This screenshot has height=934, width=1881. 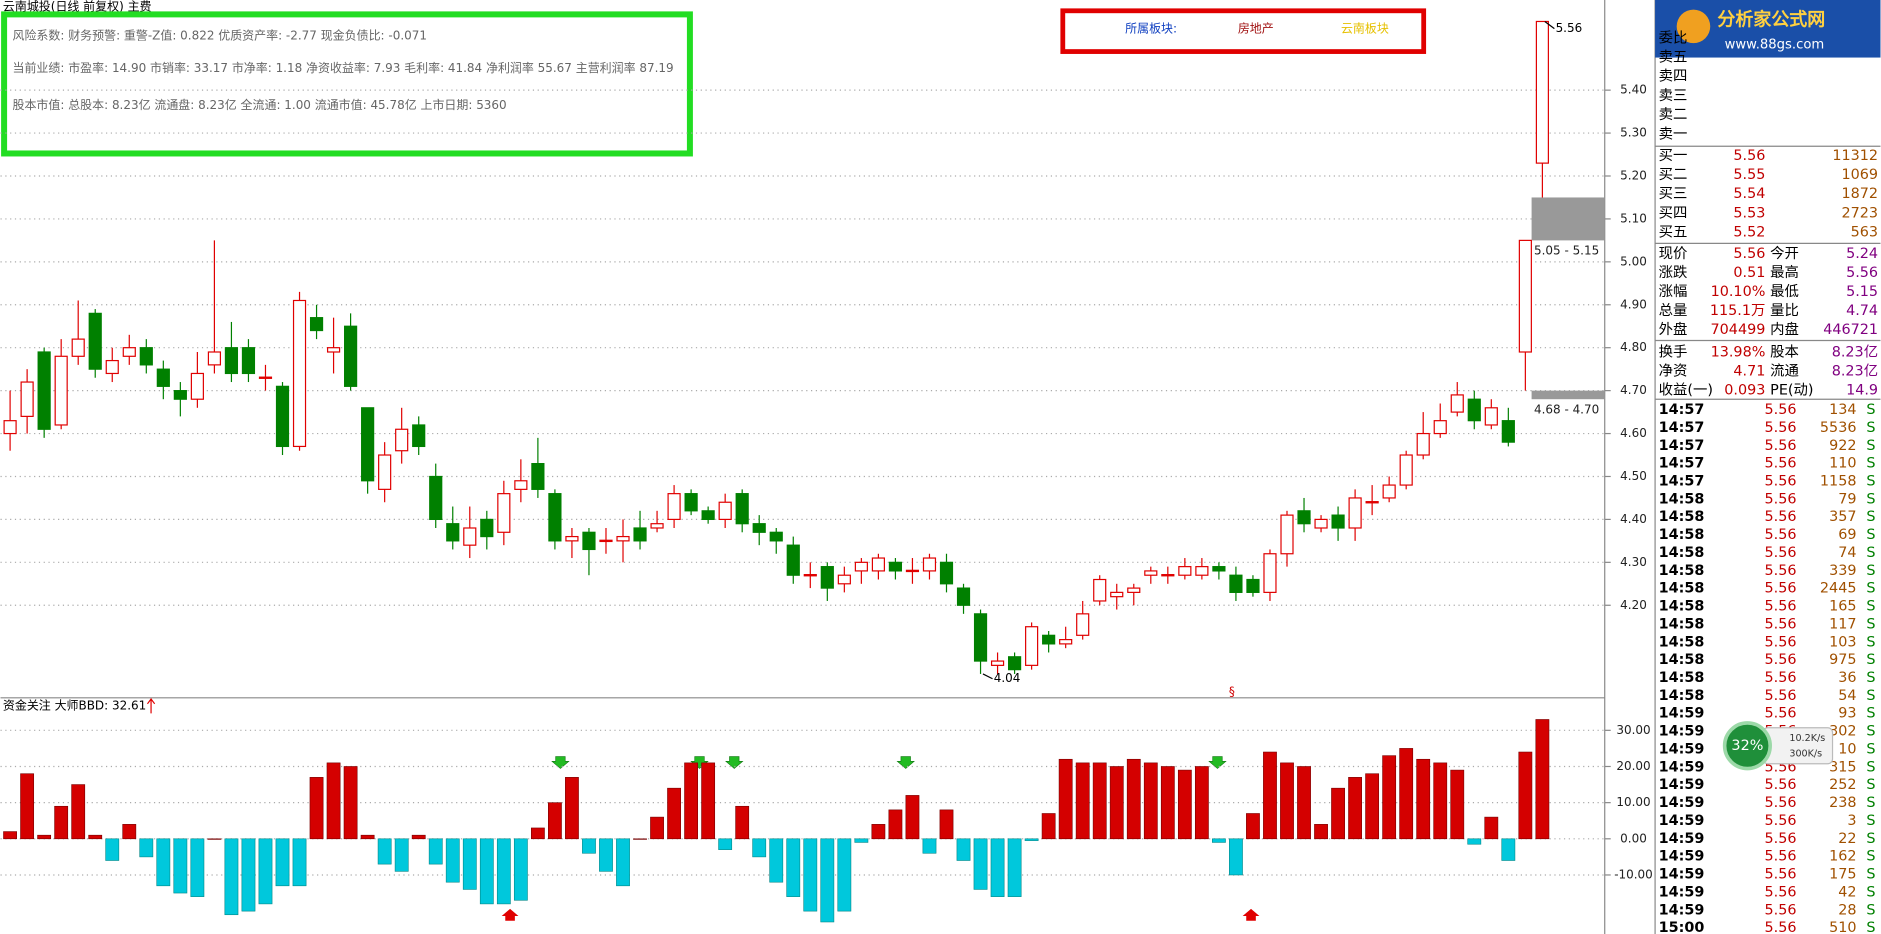 What do you see at coordinates (1842, 446) in the screenshot?
I see `tick-volume: 922` at bounding box center [1842, 446].